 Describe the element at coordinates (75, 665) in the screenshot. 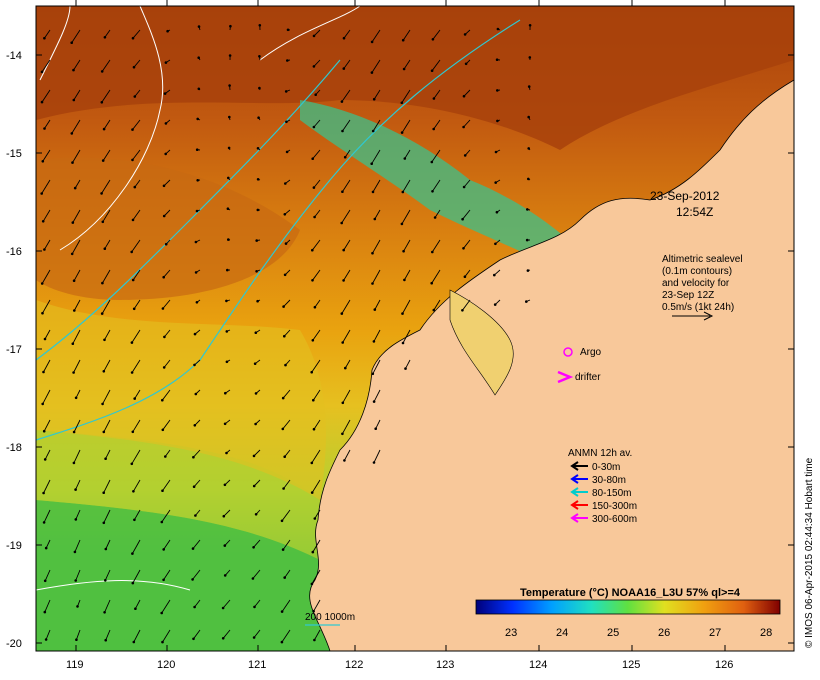

I see `lon-tick-label: 119` at that location.